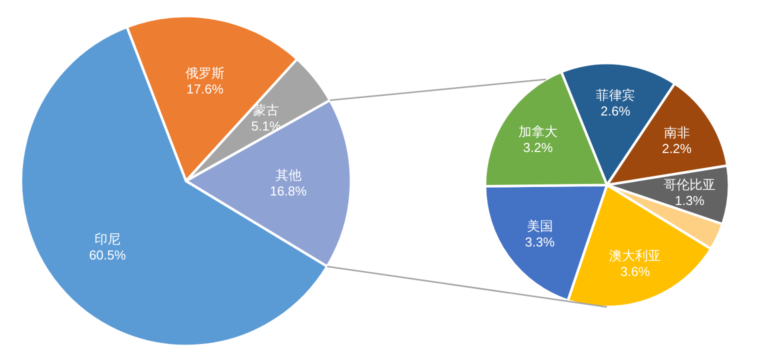 Image resolution: width=760 pixels, height=362 pixels. Describe the element at coordinates (107, 239) in the screenshot. I see `slice-label: 印尼` at that location.